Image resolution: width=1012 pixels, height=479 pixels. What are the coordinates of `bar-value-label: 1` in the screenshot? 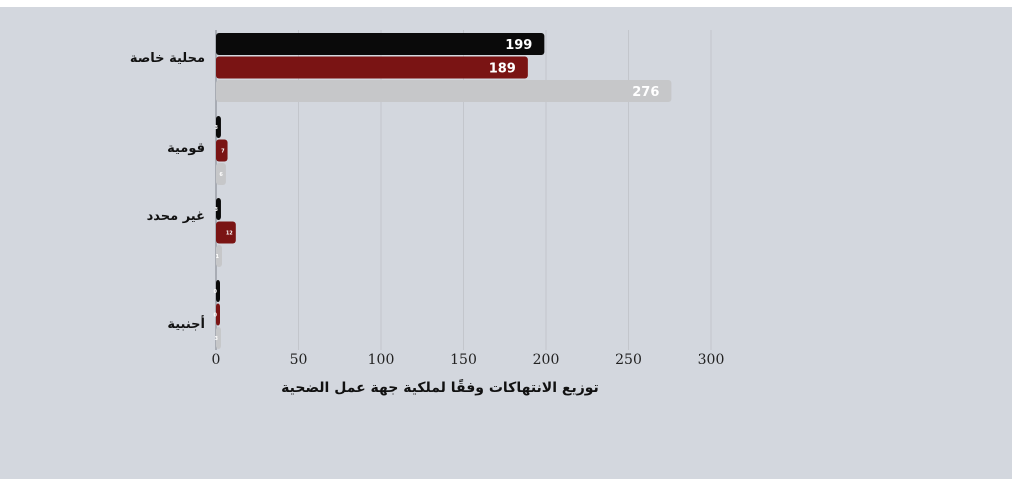 It's located at (218, 257).